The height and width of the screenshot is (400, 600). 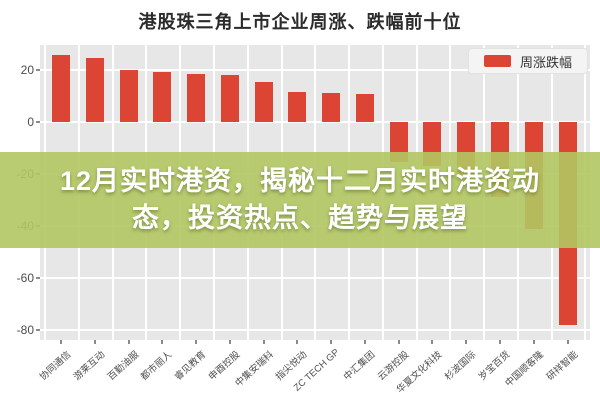 What do you see at coordinates (30, 122) in the screenshot?
I see `y-tick-label: 0` at bounding box center [30, 122].